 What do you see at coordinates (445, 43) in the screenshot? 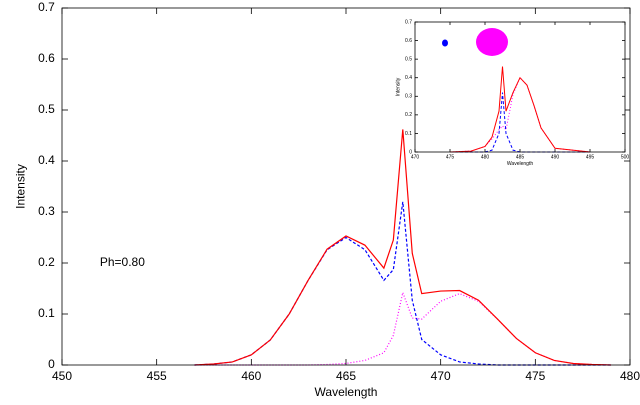
I see `blue-star` at bounding box center [445, 43].